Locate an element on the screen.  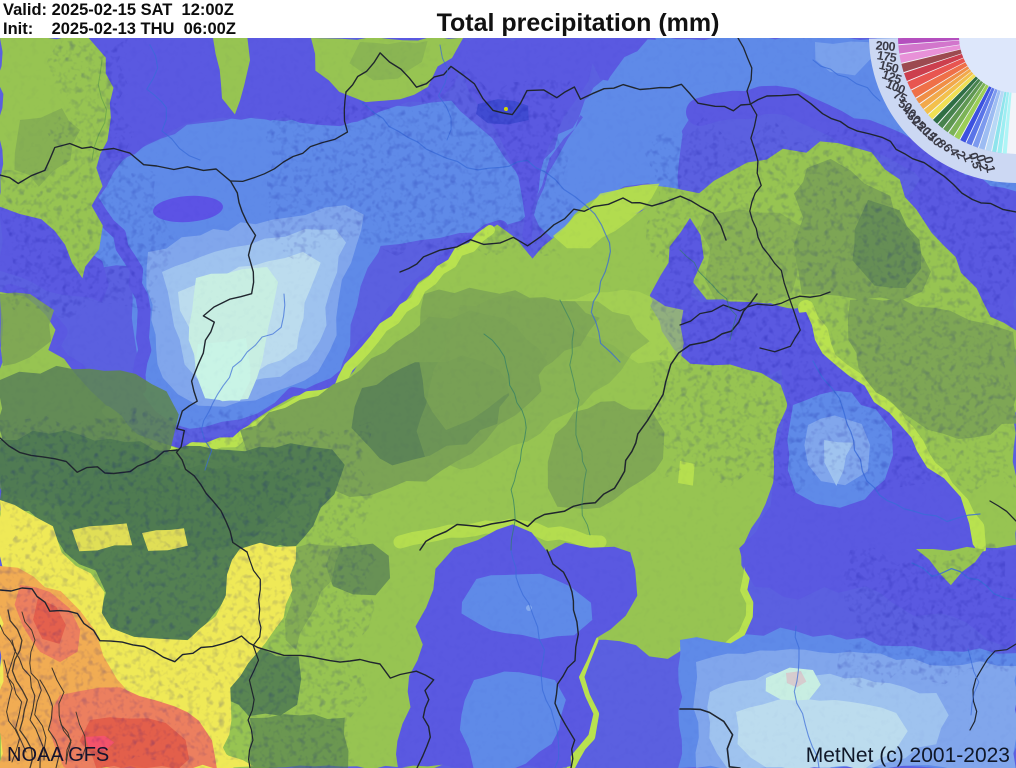
svg-text: 125 is located at coordinates (891, 77).